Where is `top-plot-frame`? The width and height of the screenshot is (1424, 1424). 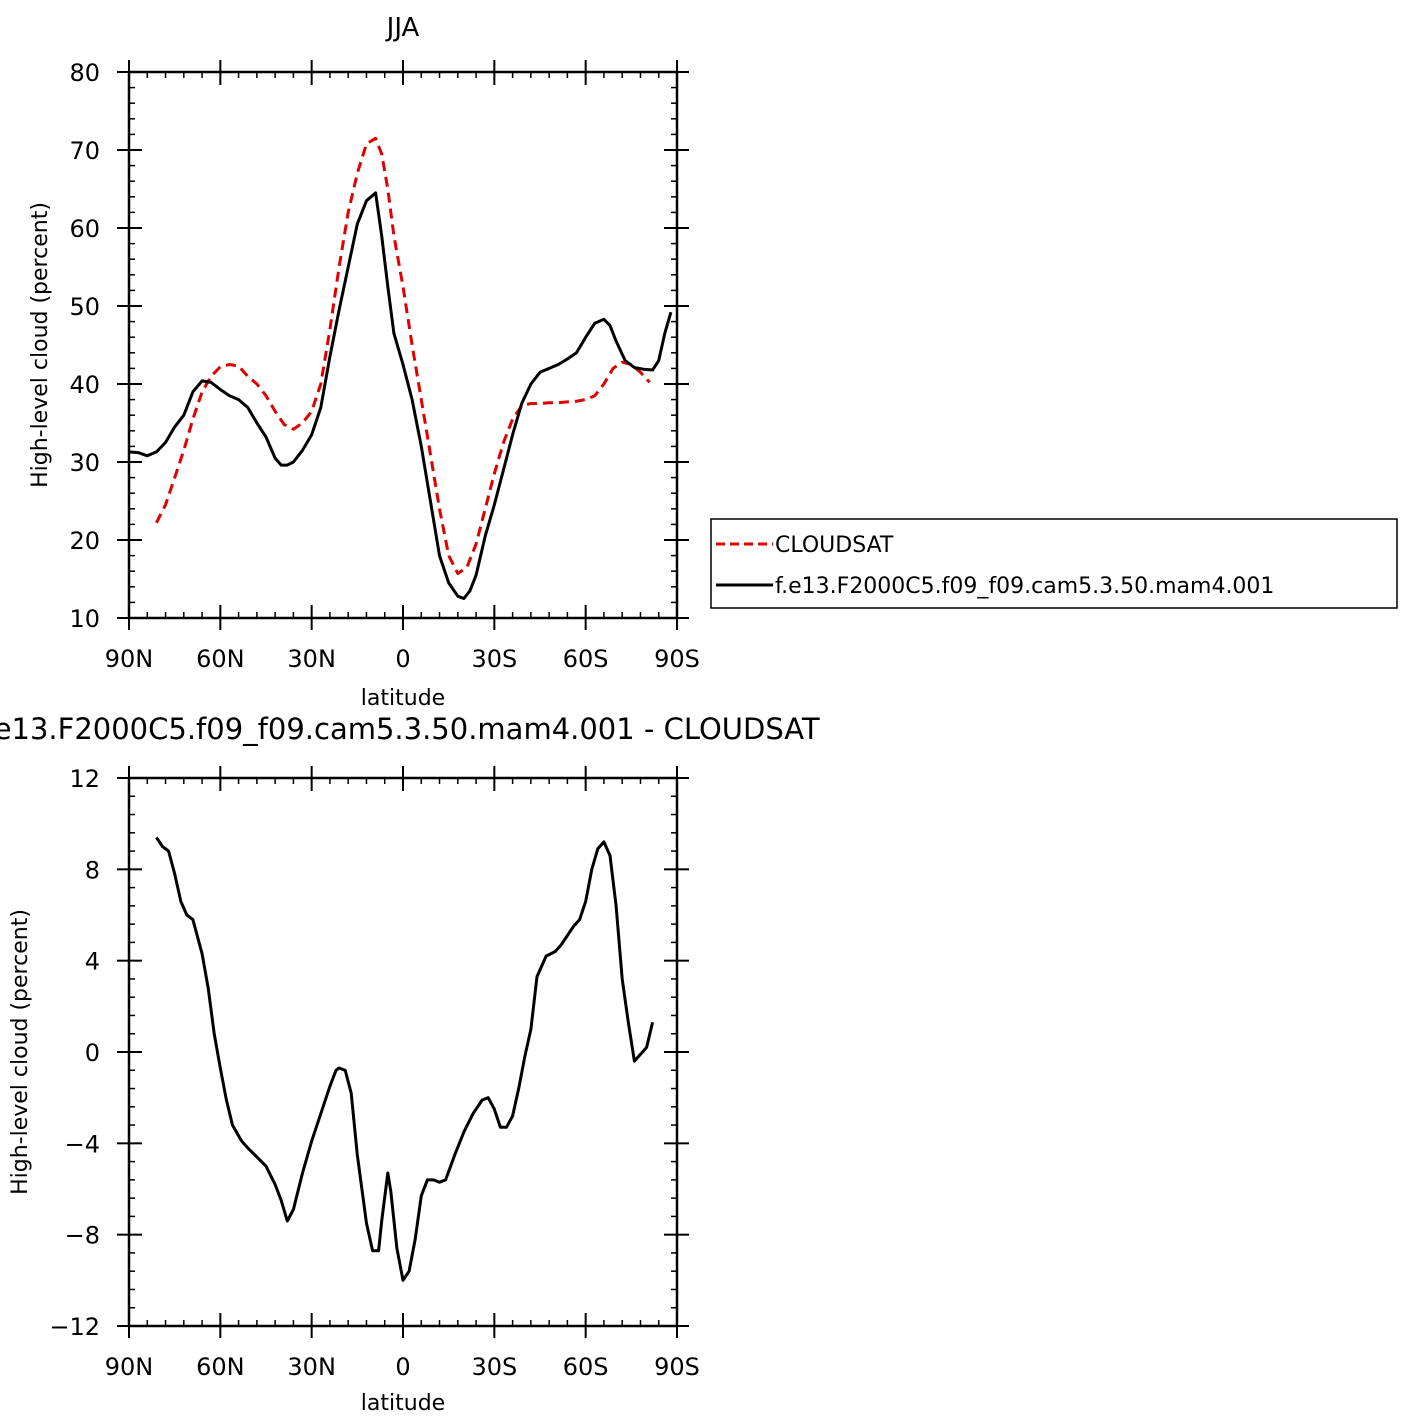
top-plot-frame is located at coordinates (403, 345).